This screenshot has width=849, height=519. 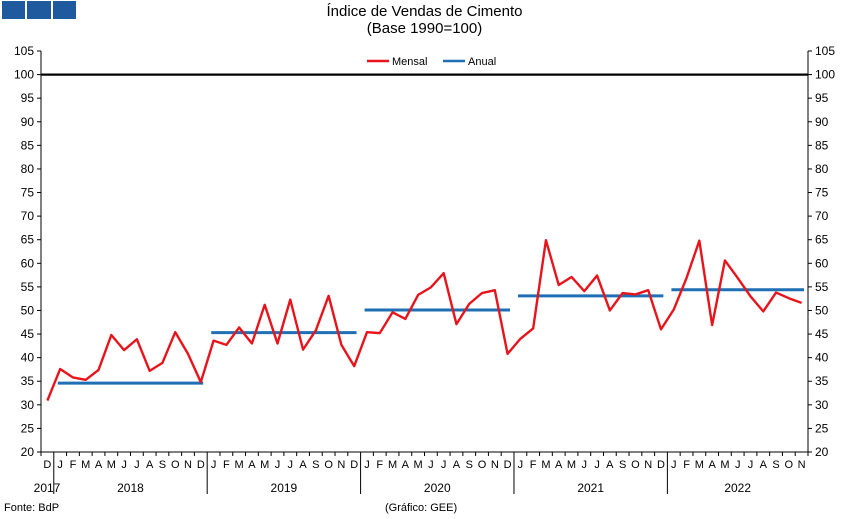 What do you see at coordinates (822, 169) in the screenshot?
I see `y-tick-label-right: 80` at bounding box center [822, 169].